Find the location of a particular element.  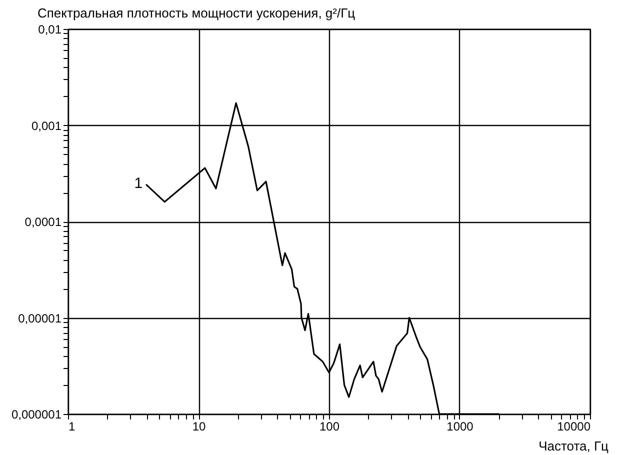

y-tick-label: 0,000001 is located at coordinates (36, 415).